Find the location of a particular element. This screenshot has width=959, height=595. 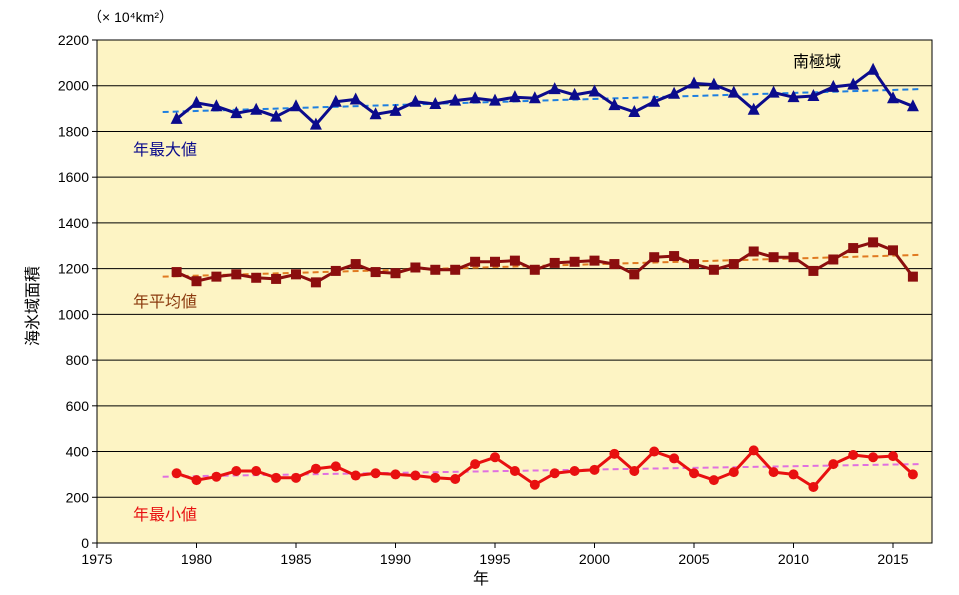

y-tick-label: 1400 is located at coordinates (73, 223).